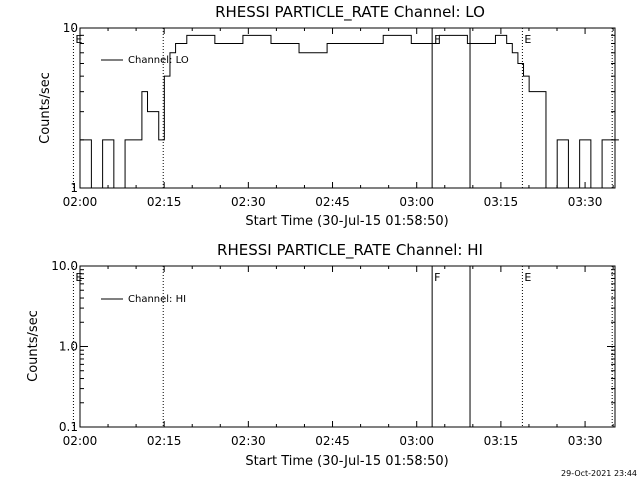 The height and width of the screenshot is (480, 640). Describe the element at coordinates (346, 221) in the screenshot. I see `x-axis-label-lo: Start Time (30-Jul-15 01:58:50)` at that location.